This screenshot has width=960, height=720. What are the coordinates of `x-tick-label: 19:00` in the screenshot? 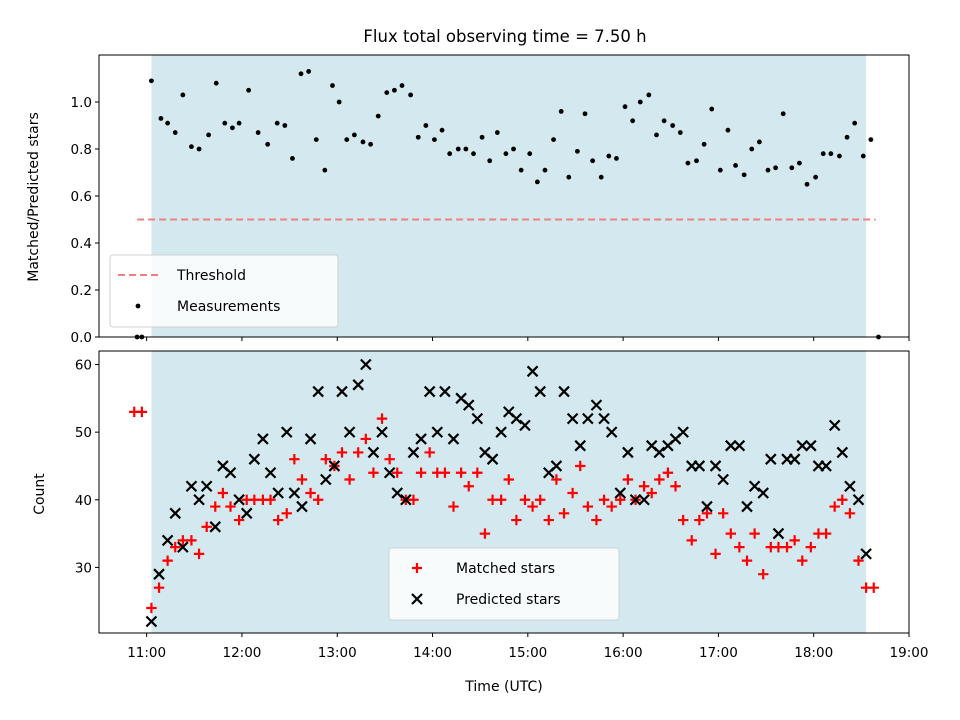 It's located at (909, 653).